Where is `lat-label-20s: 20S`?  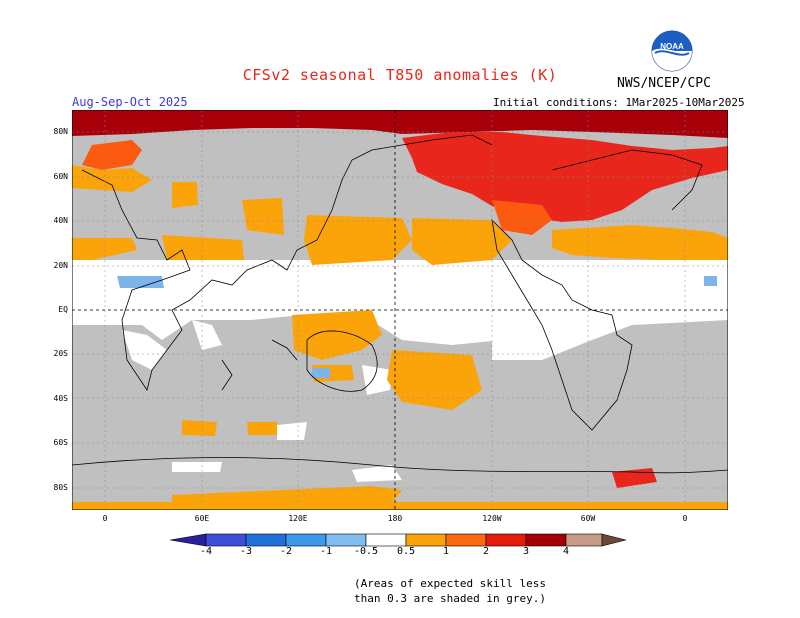 lat-label-20s: 20S is located at coordinates (60, 353).